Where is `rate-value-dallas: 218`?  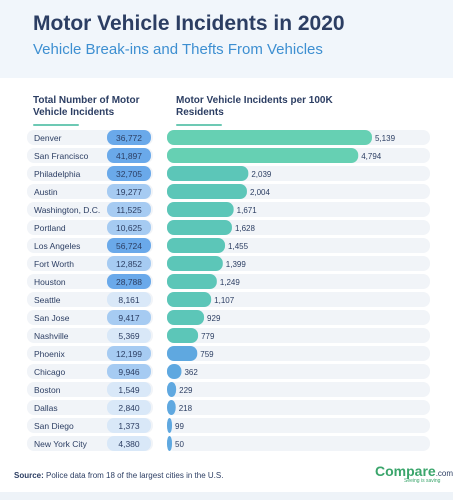 rate-value-dallas: 218 is located at coordinates (186, 408).